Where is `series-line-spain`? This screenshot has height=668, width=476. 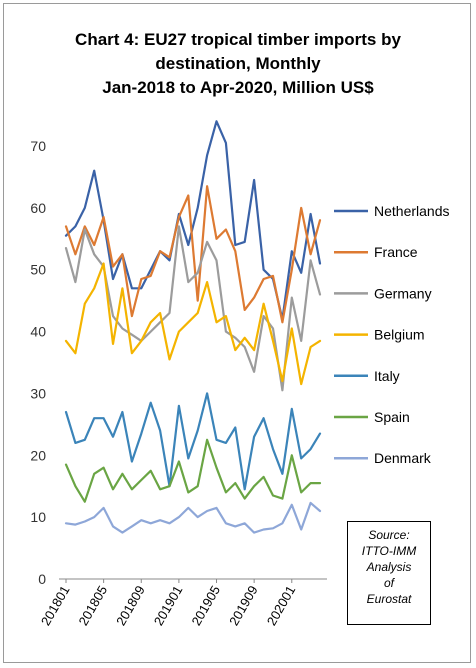
series-line-spain is located at coordinates (193, 470).